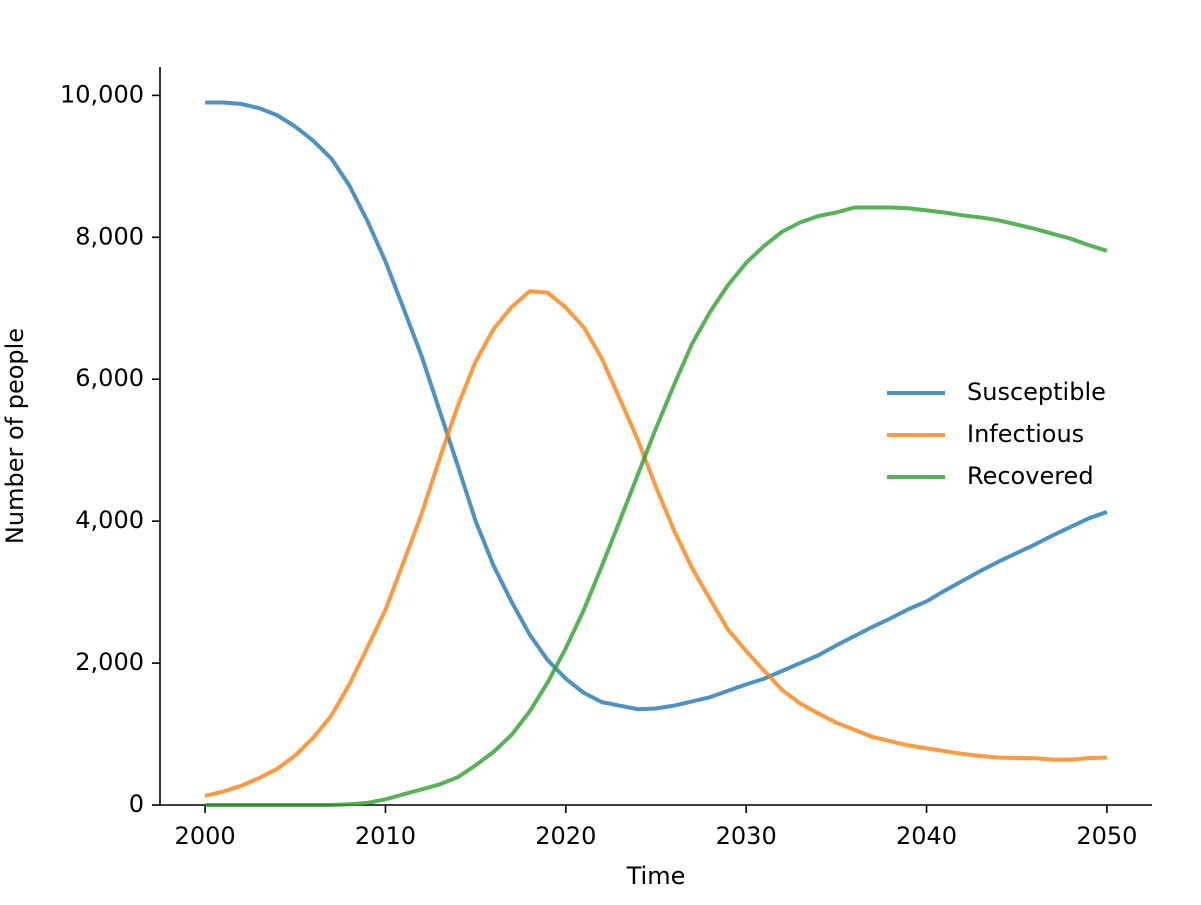 Image resolution: width=1201 pixels, height=905 pixels. I want to click on y-tick-label: 2,000, so click(109, 662).